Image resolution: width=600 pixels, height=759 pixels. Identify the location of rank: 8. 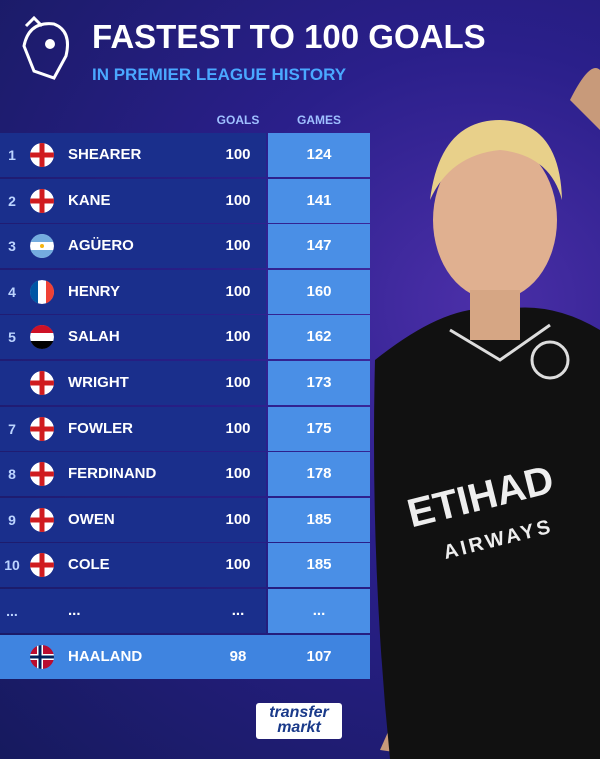
(12, 474).